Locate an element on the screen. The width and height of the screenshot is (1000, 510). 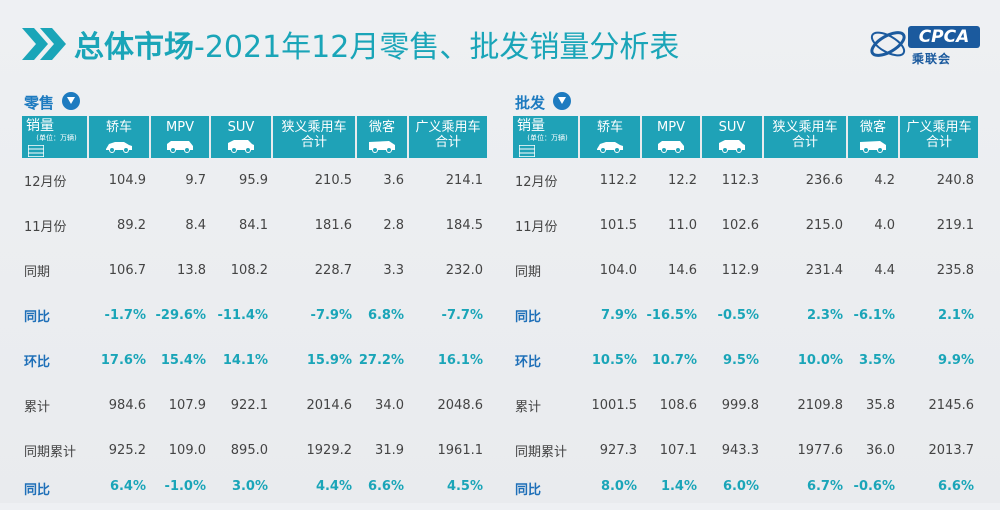
table-cell: 210.5 is located at coordinates (333, 180).